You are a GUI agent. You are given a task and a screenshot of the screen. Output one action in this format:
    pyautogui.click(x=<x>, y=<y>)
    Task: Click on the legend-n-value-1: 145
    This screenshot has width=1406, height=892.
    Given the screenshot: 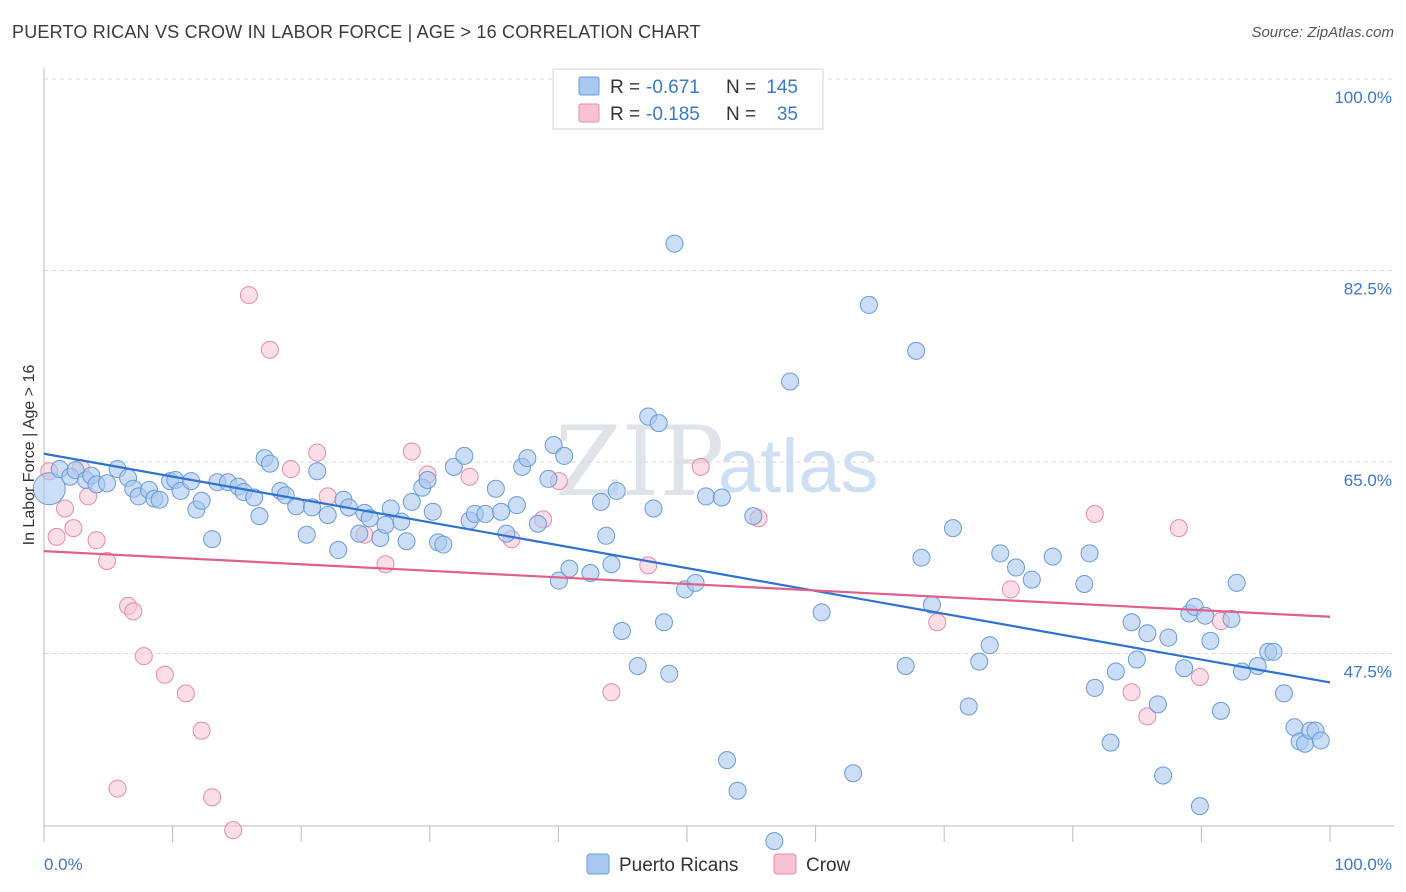 What is the action you would take?
    pyautogui.click(x=782, y=87)
    